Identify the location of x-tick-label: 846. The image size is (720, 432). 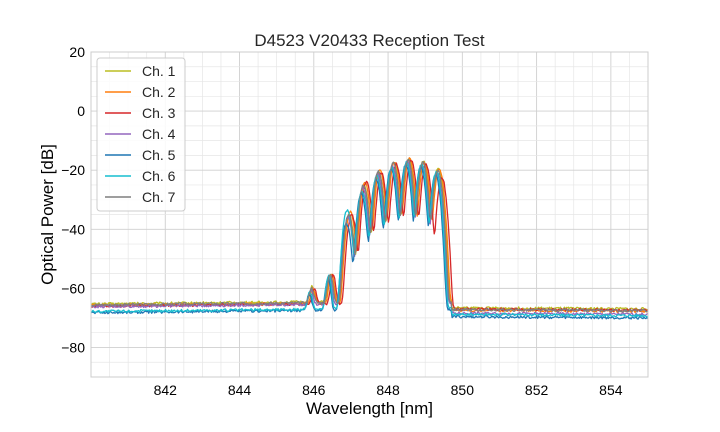
(314, 390).